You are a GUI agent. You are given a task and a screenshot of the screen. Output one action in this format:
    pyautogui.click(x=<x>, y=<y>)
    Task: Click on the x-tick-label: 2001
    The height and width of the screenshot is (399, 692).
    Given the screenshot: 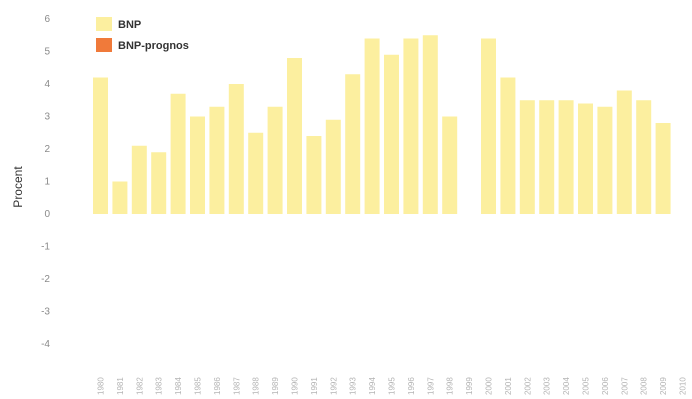 What is the action you would take?
    pyautogui.click(x=508, y=386)
    